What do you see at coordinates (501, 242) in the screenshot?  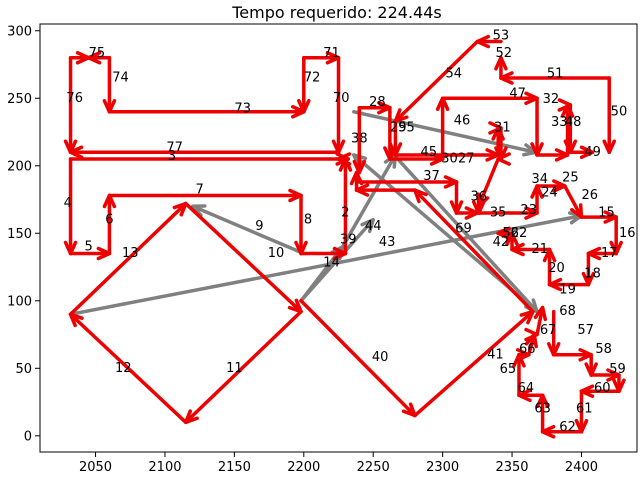 I see `node-label: 42` at bounding box center [501, 242].